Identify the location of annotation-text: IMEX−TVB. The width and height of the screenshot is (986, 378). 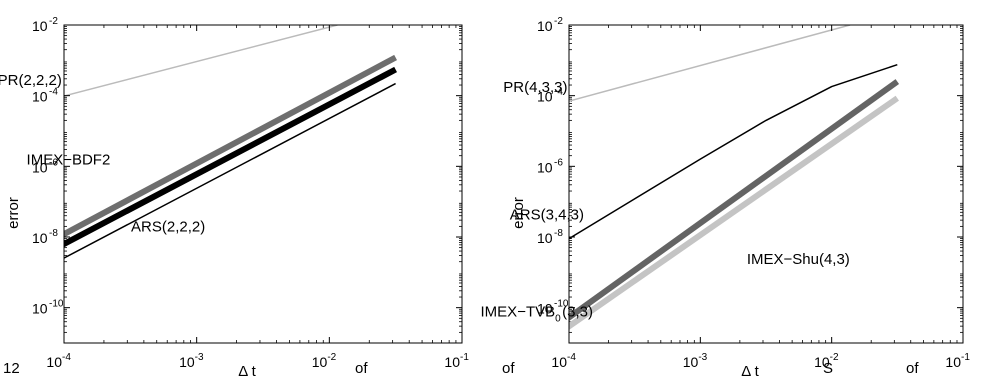
(518, 312).